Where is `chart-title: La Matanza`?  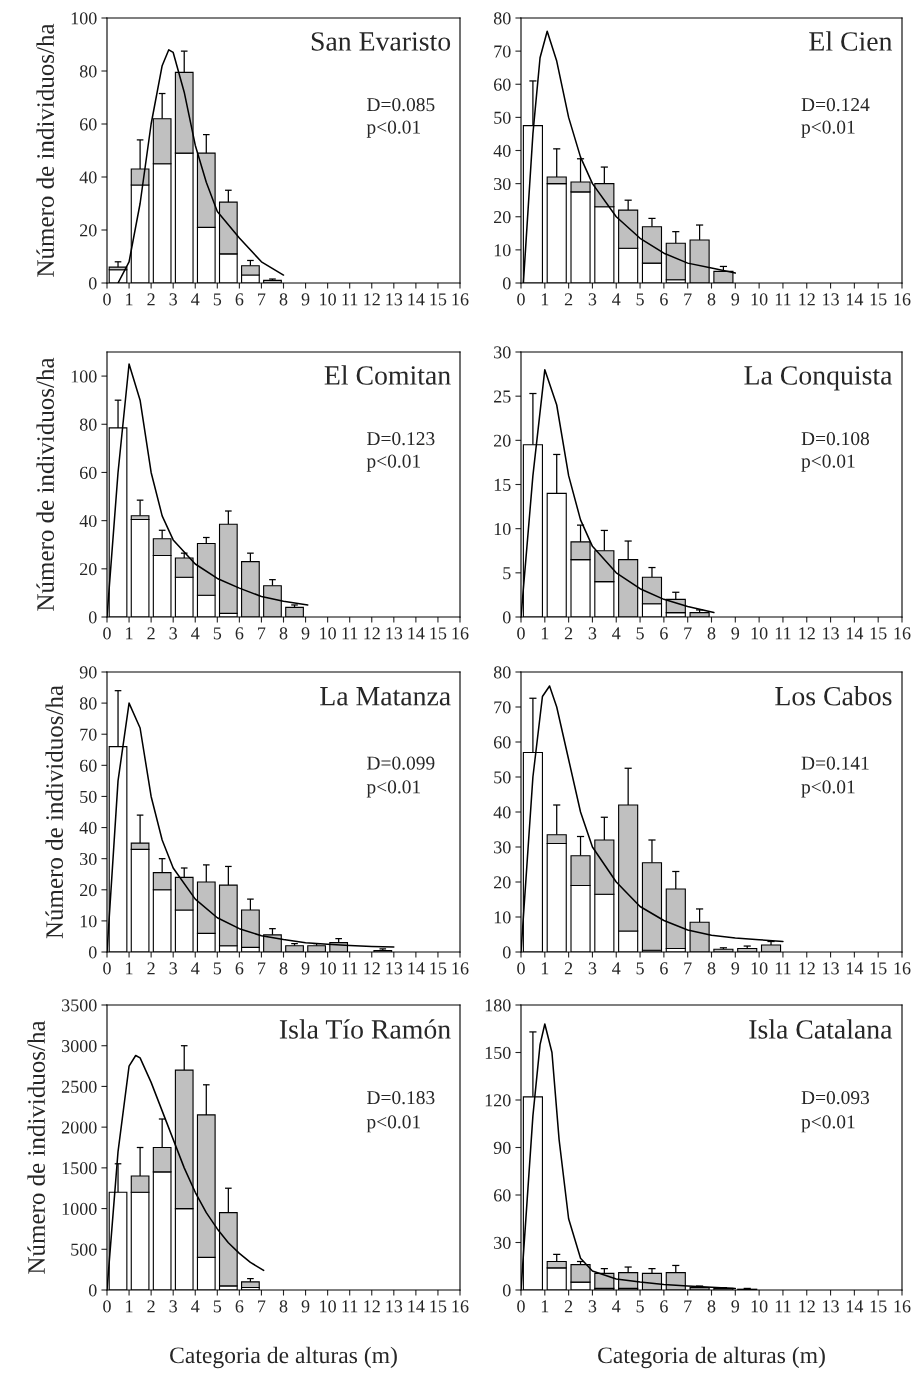
chart-title: La Matanza is located at coordinates (385, 696).